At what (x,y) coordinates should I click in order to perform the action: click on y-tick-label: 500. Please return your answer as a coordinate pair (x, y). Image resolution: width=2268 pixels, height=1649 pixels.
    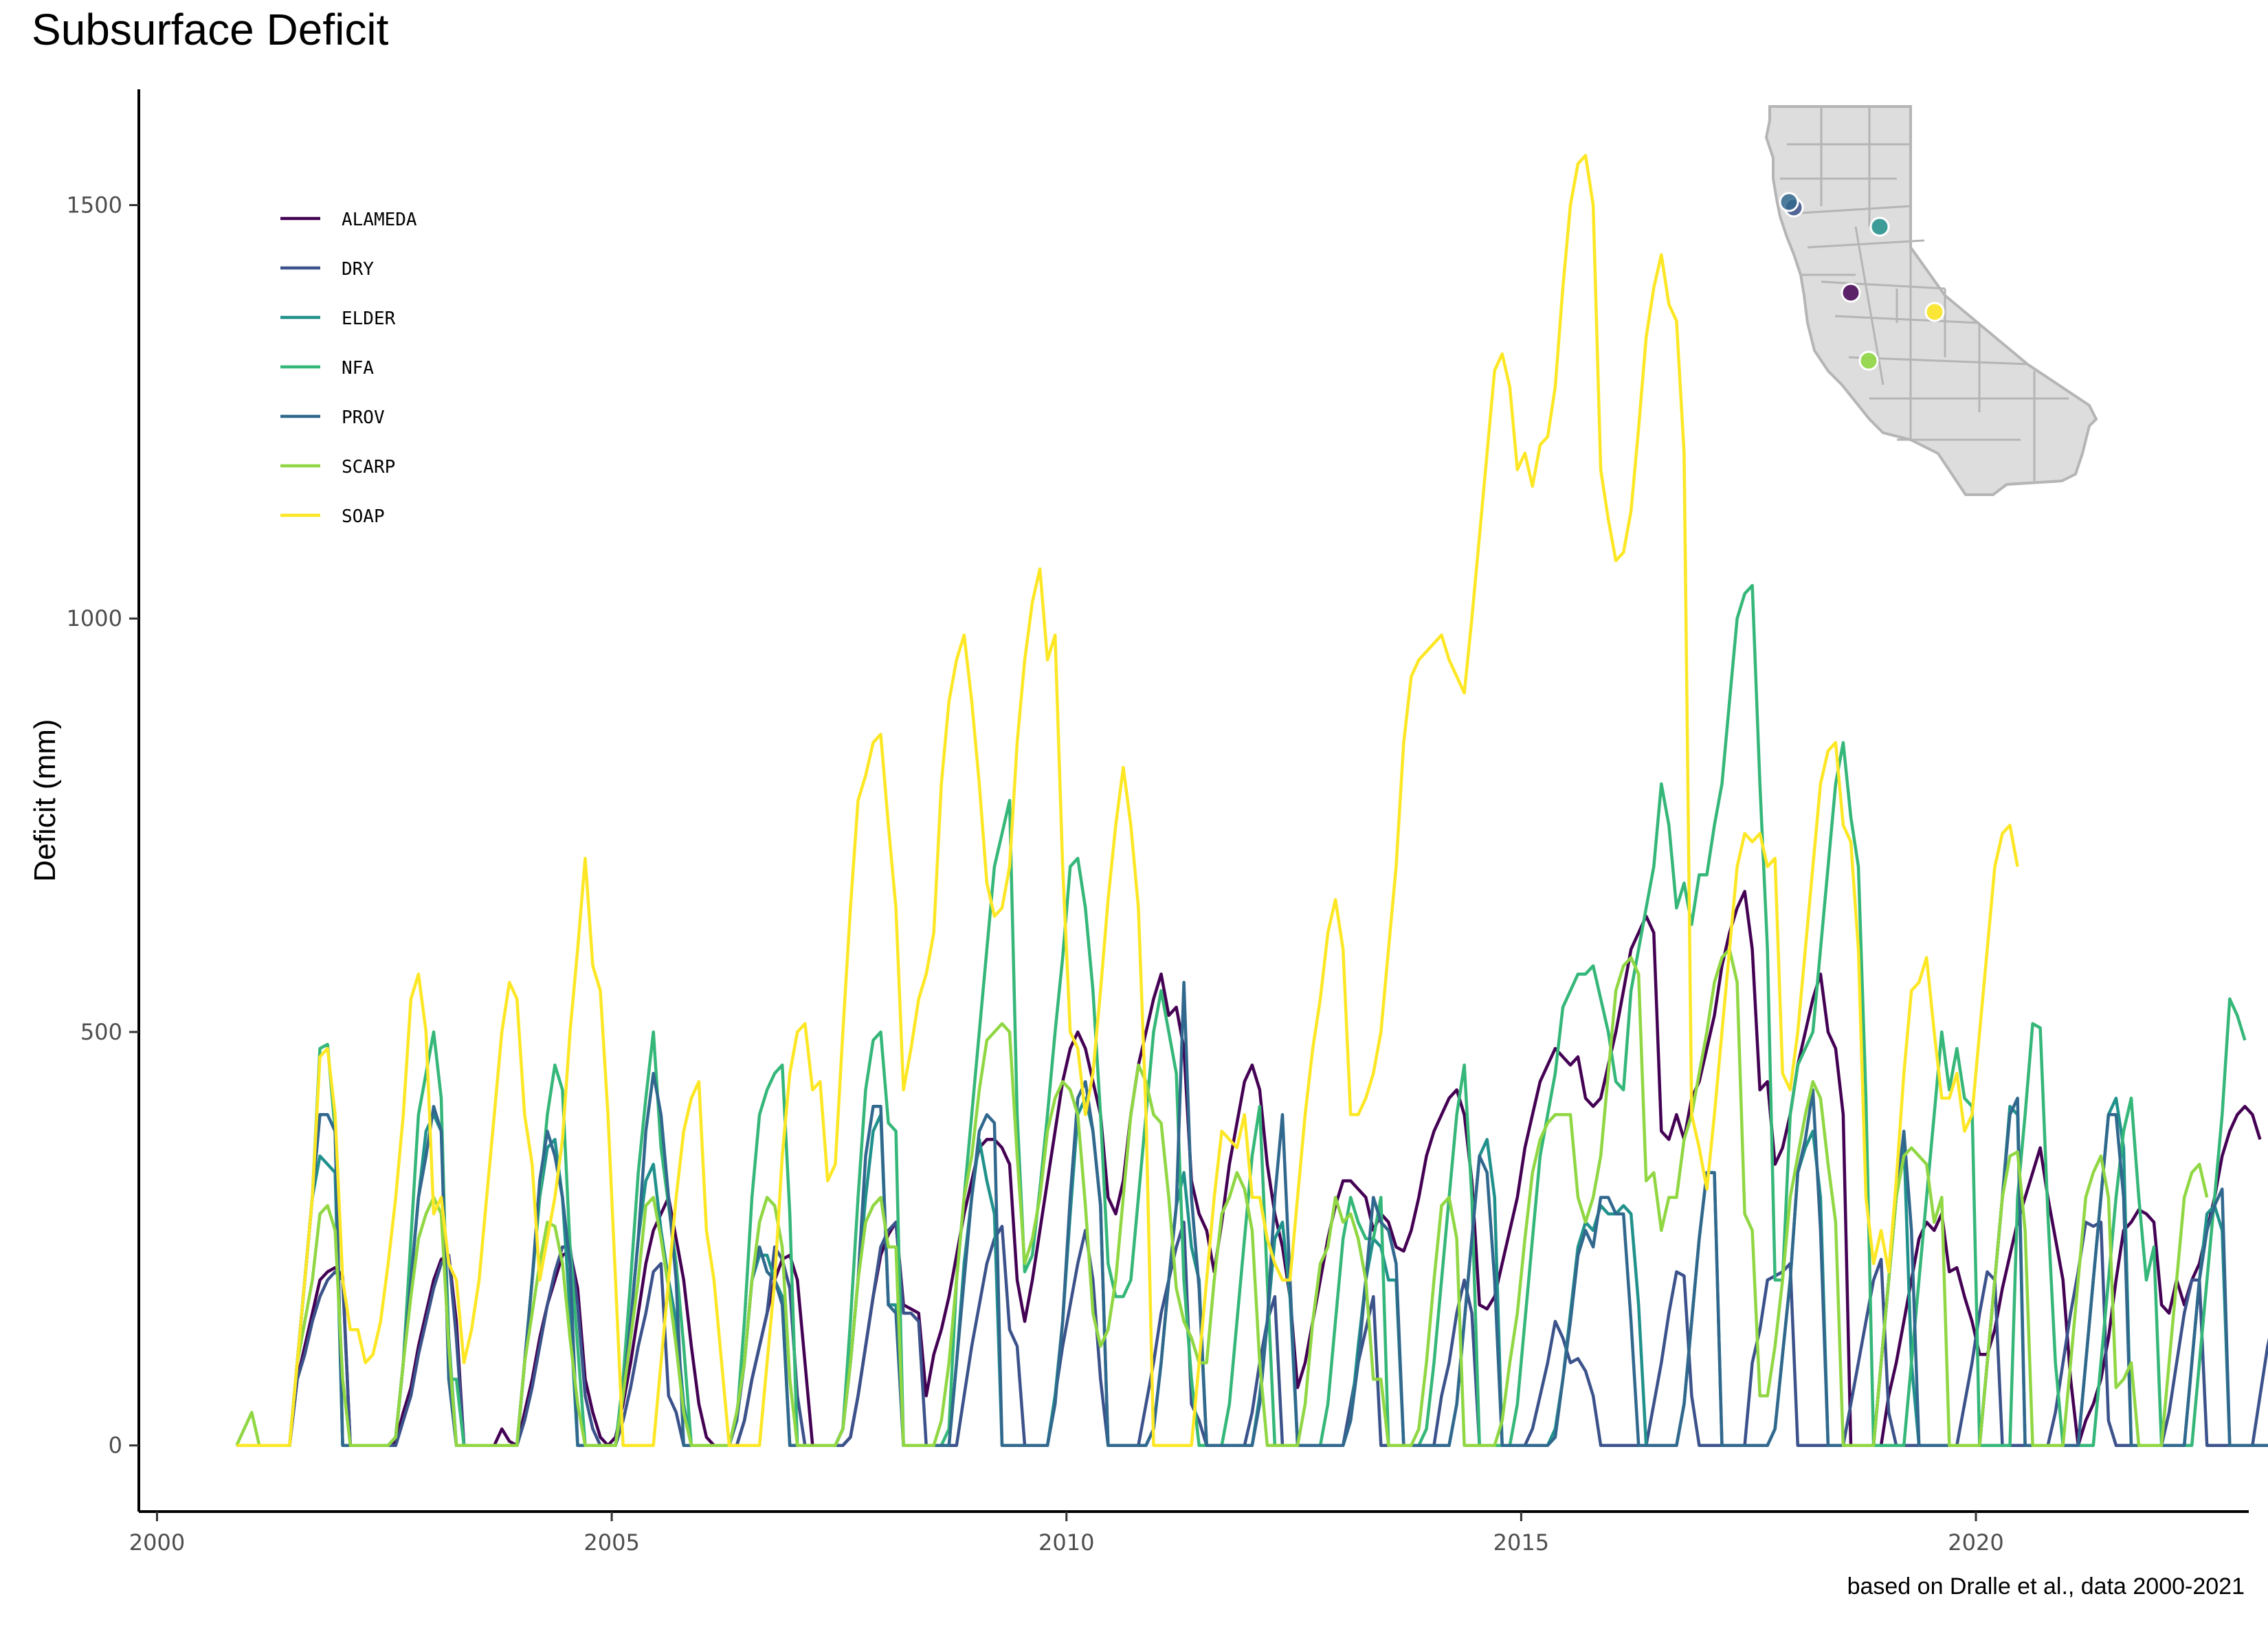
    Looking at the image, I should click on (101, 1032).